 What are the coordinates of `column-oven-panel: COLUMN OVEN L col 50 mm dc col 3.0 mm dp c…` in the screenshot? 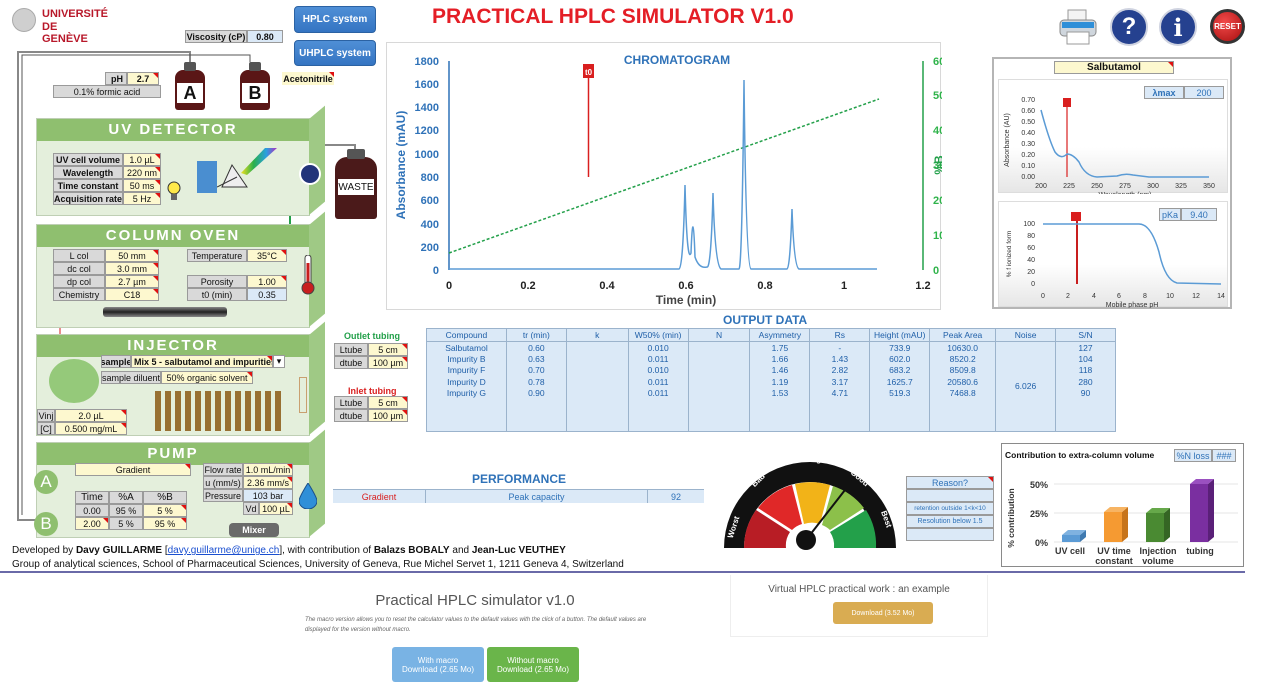 It's located at (180, 269).